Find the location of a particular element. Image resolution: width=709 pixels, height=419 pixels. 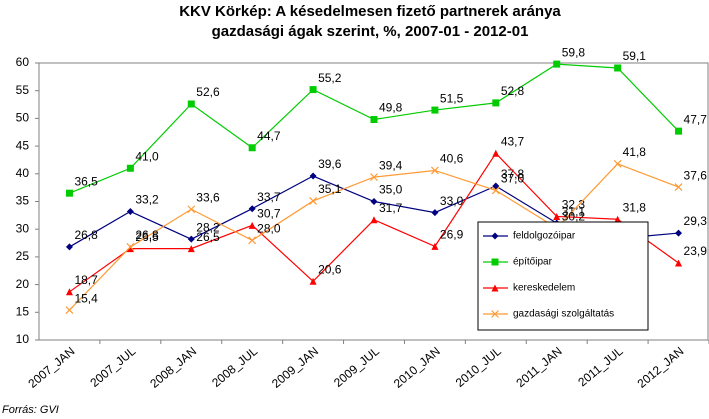

source: Forrás: GVI is located at coordinates (30, 410).